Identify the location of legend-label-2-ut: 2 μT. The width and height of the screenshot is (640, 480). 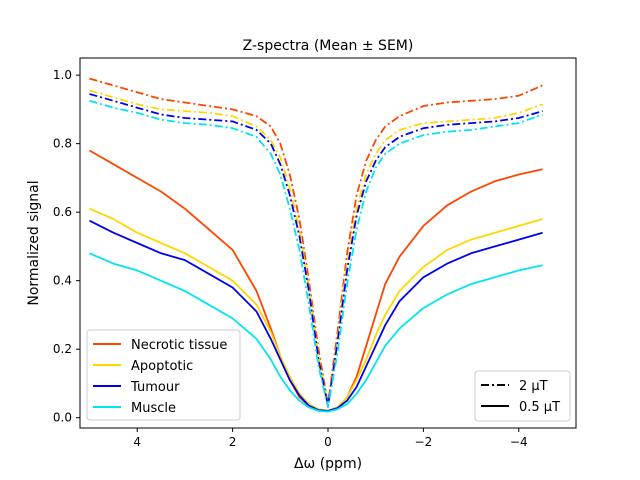
(533, 386).